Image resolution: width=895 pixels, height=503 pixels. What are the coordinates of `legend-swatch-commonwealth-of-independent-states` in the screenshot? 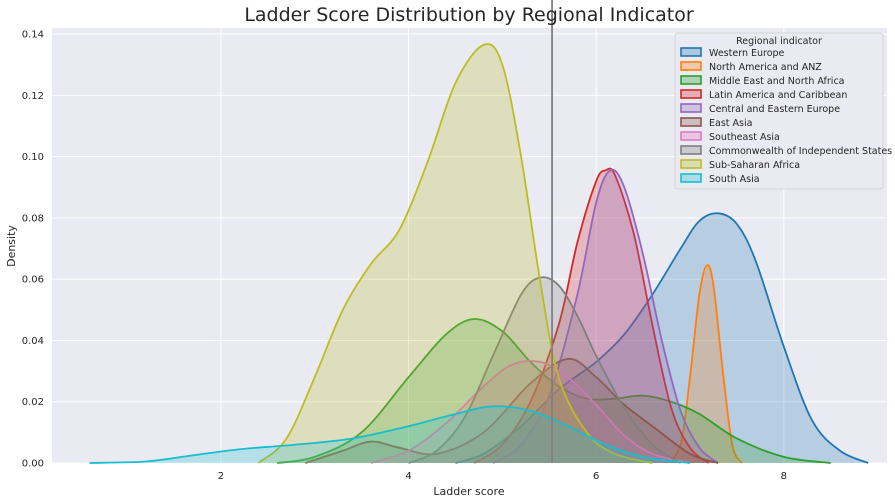 It's located at (691, 150).